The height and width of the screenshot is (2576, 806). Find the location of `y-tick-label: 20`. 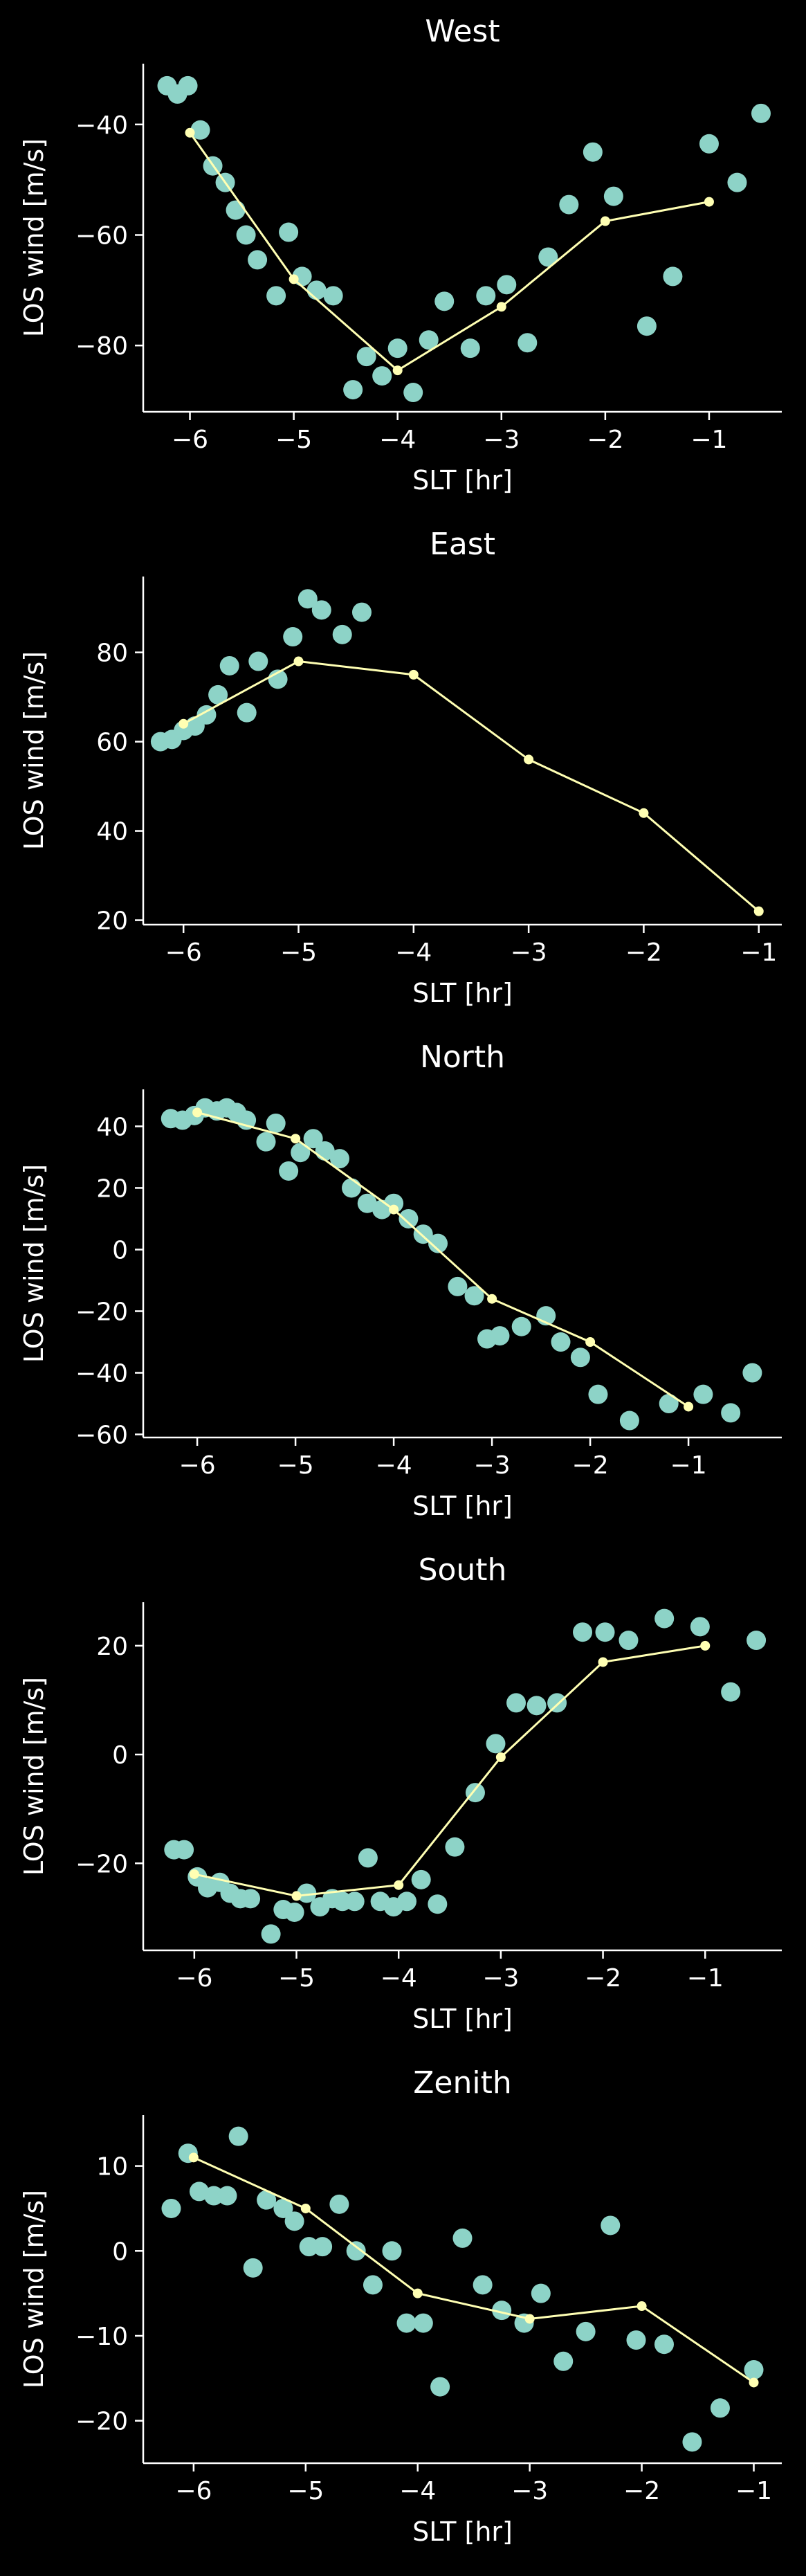

y-tick-label: 20 is located at coordinates (112, 1188).